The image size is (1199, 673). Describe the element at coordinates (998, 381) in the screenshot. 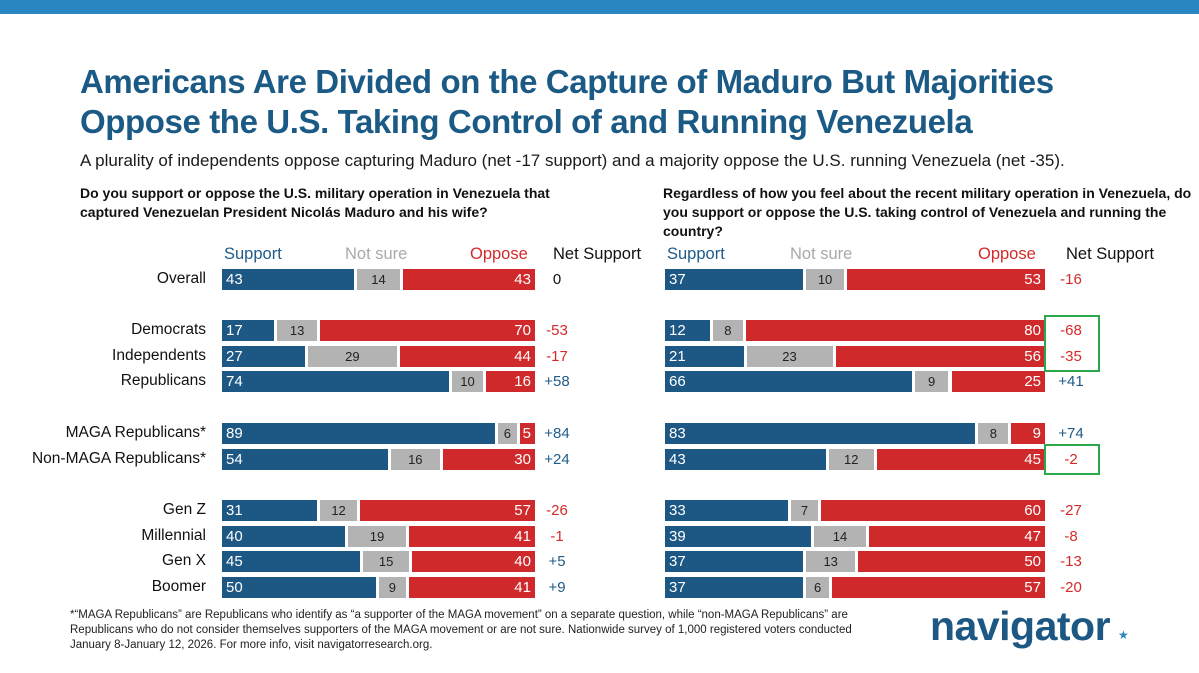

I see `right-bar-oppose: 25` at that location.